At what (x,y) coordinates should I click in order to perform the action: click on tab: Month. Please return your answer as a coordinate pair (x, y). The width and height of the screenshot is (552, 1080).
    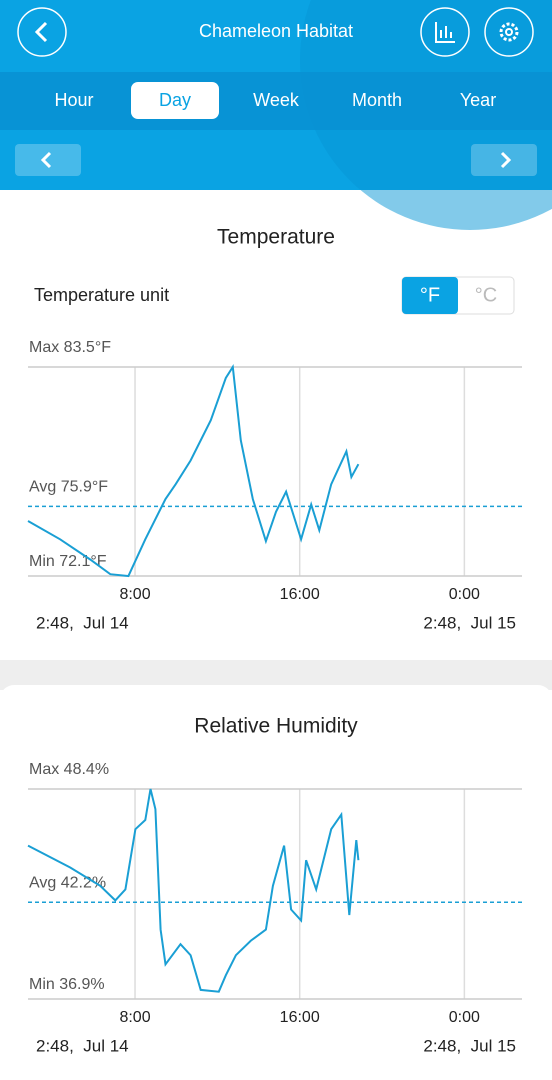
    Looking at the image, I should click on (377, 100).